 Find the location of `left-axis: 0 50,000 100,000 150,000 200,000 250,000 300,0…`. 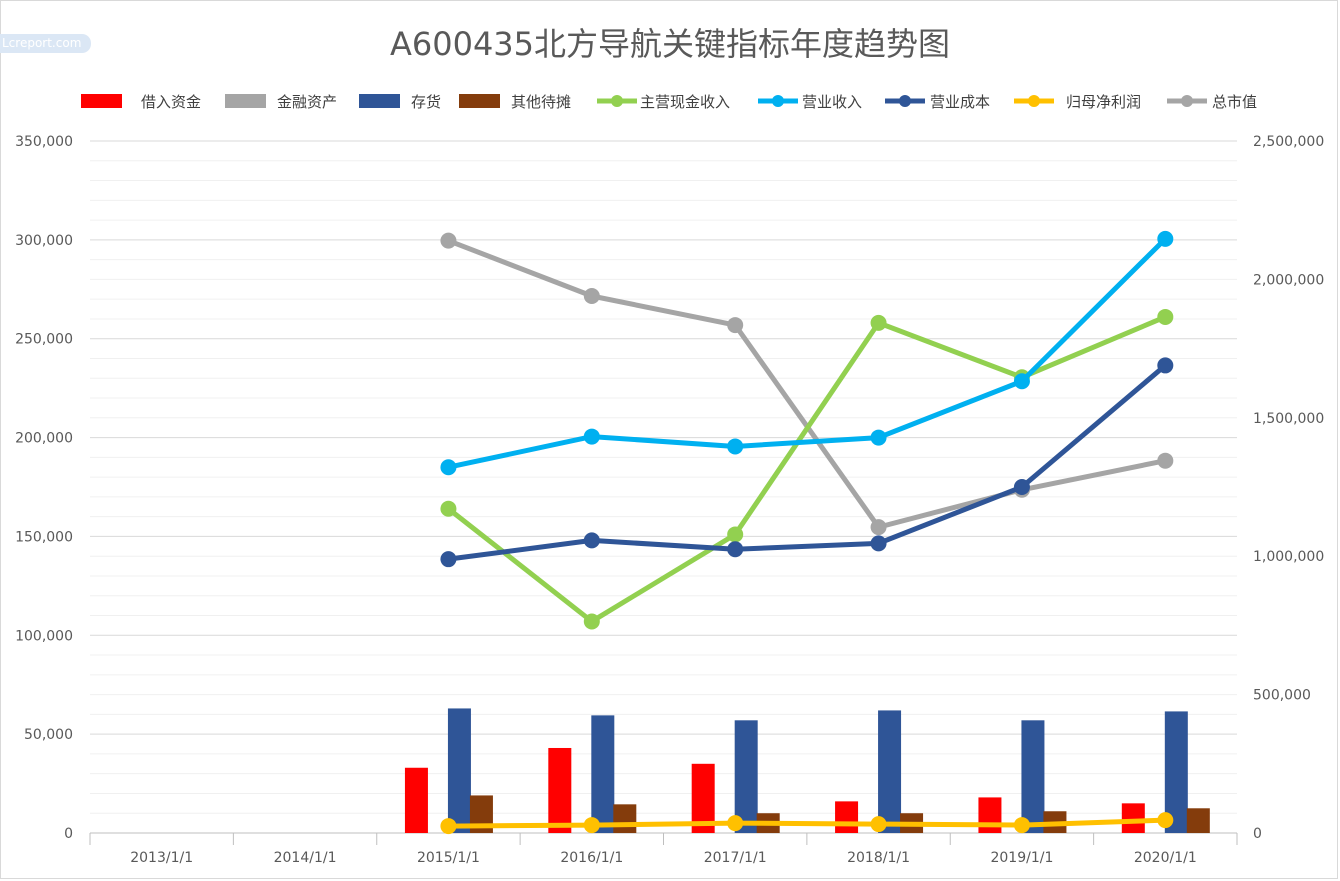

left-axis: 0 50,000 100,000 150,000 200,000 250,000 300,0… is located at coordinates (44, 488).